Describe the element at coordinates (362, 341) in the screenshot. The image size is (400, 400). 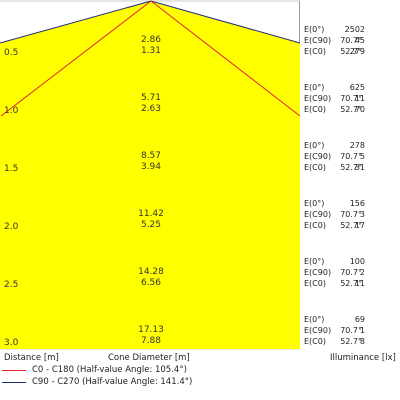
I see `value-ec0: 8` at that location.